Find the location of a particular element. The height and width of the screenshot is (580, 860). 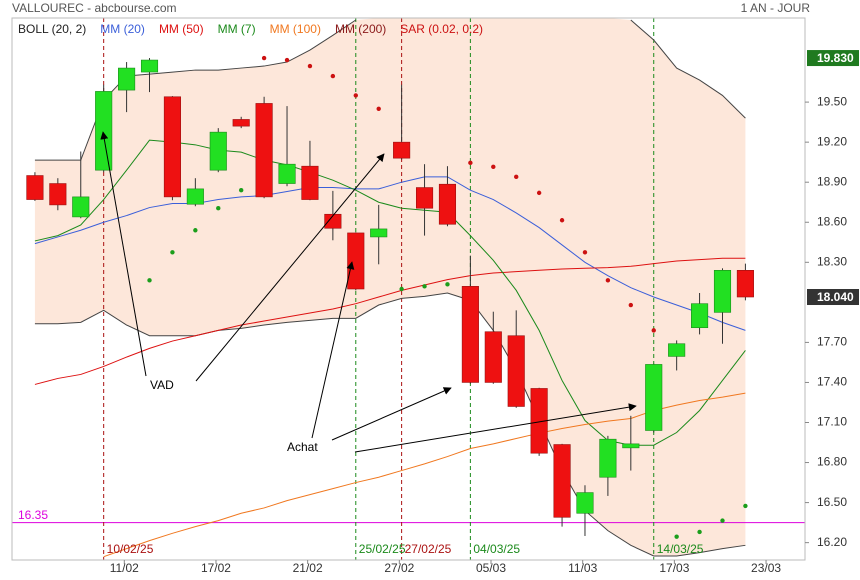

annotation-text: Achat is located at coordinates (302, 447).